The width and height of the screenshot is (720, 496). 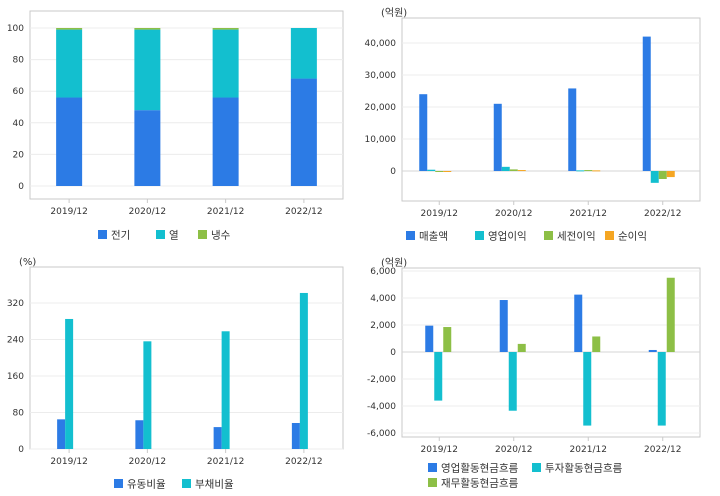 What do you see at coordinates (146, 485) in the screenshot?
I see `legend-label: 유동비율` at bounding box center [146, 485].